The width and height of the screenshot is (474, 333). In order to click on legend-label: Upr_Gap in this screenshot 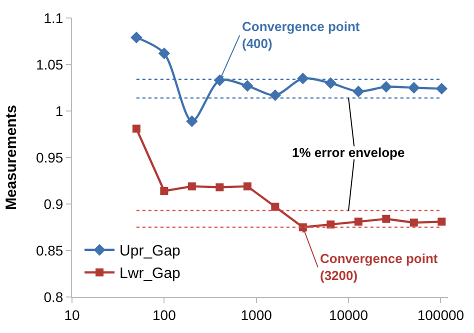, I will do `click(150, 251)`.